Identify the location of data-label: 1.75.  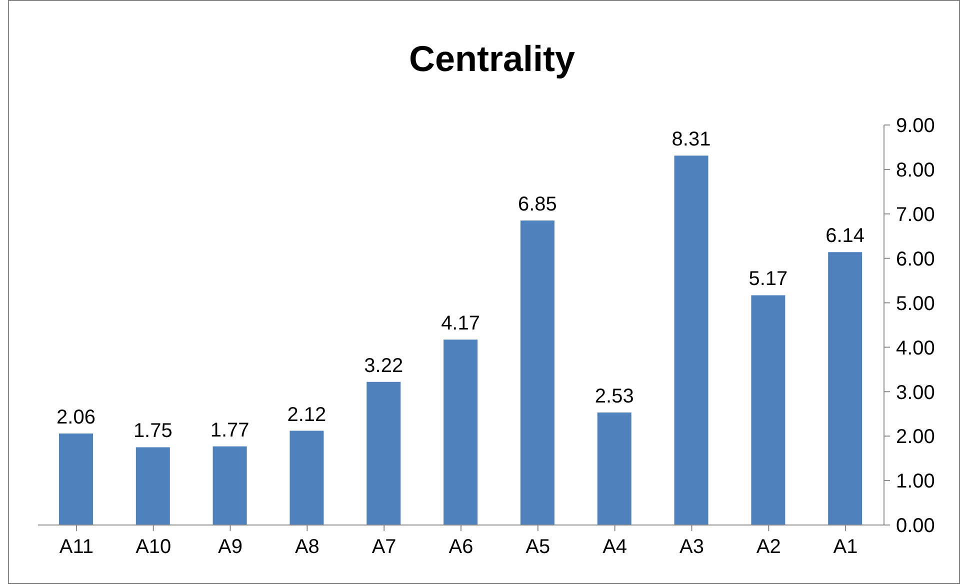
(152, 431).